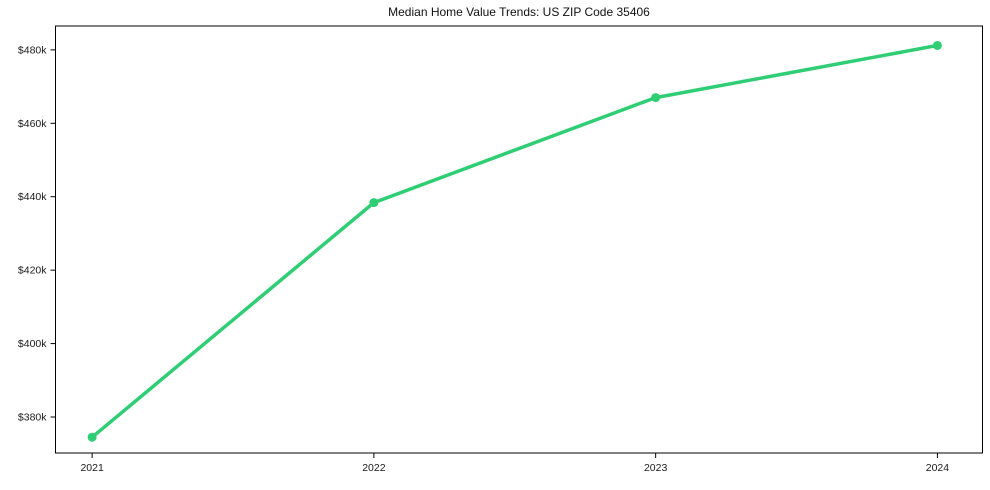 This screenshot has height=490, width=990. I want to click on x-tick-label: 2021, so click(92, 468).